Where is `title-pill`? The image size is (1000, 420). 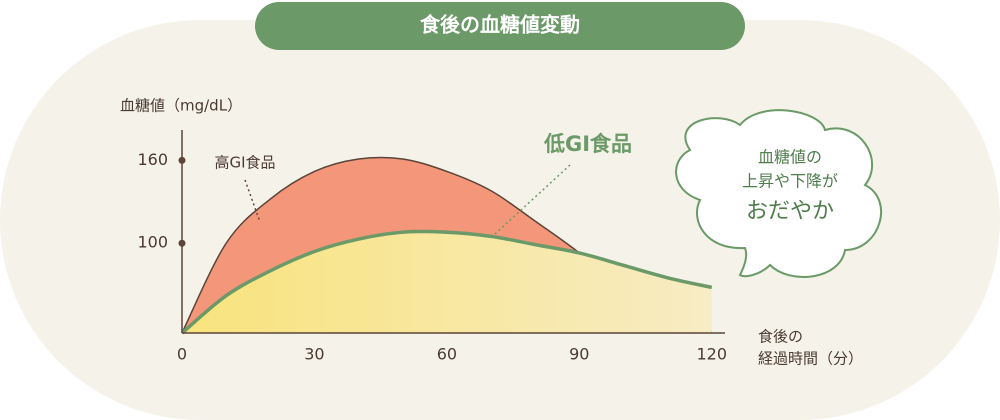
title-pill is located at coordinates (500, 26).